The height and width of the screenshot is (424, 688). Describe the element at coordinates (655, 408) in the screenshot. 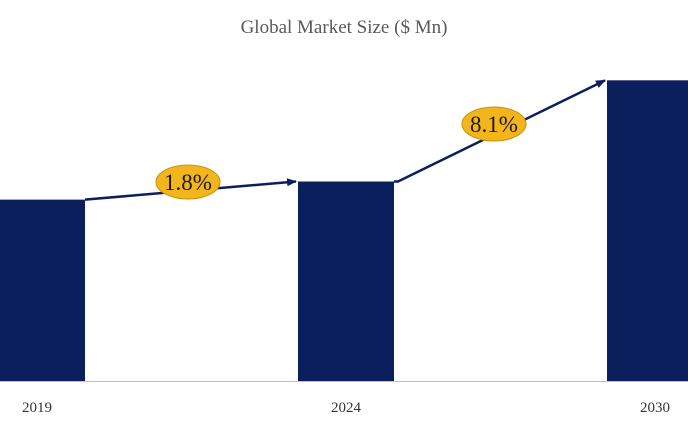

I see `x-tick-label: 2030` at that location.